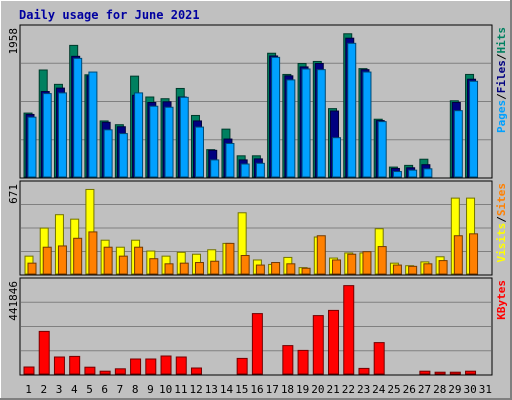  Describe the element at coordinates (120, 389) in the screenshot. I see `day-label-7: 7` at that location.